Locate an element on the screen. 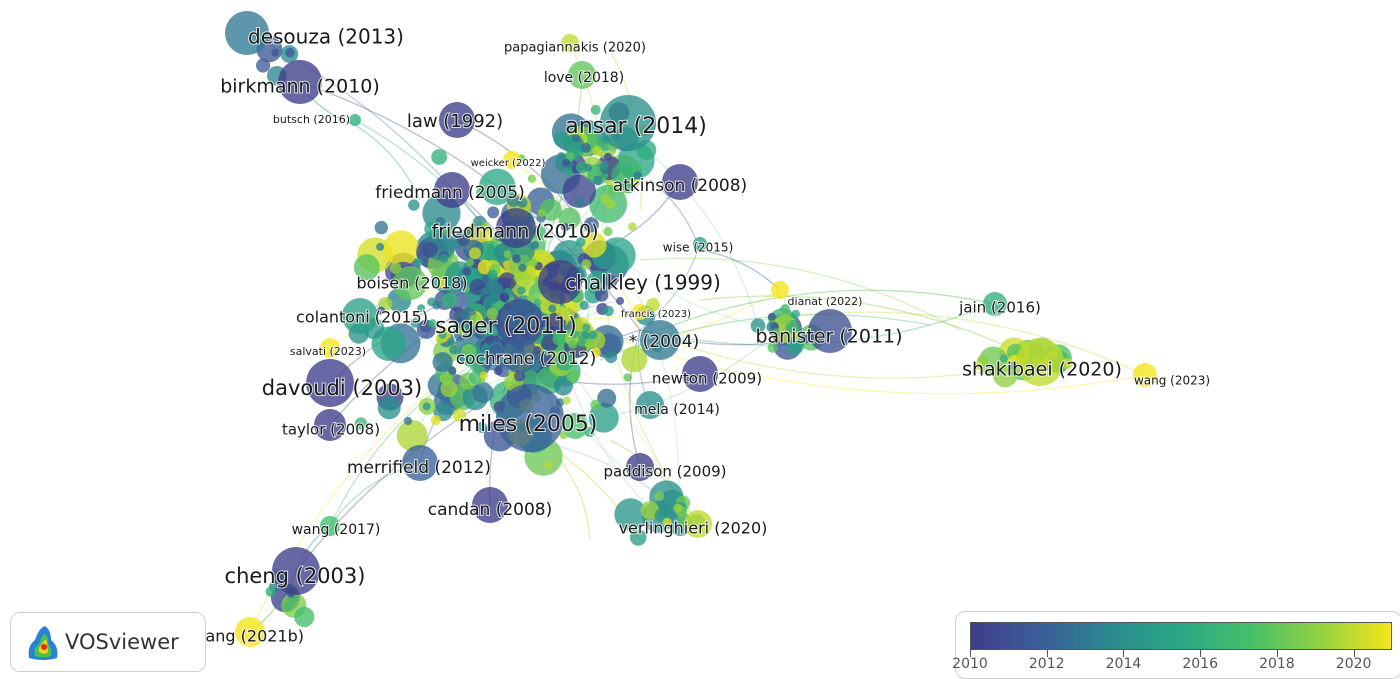 The height and width of the screenshot is (679, 1400). node-label: davoudi (2003) is located at coordinates (342, 388).